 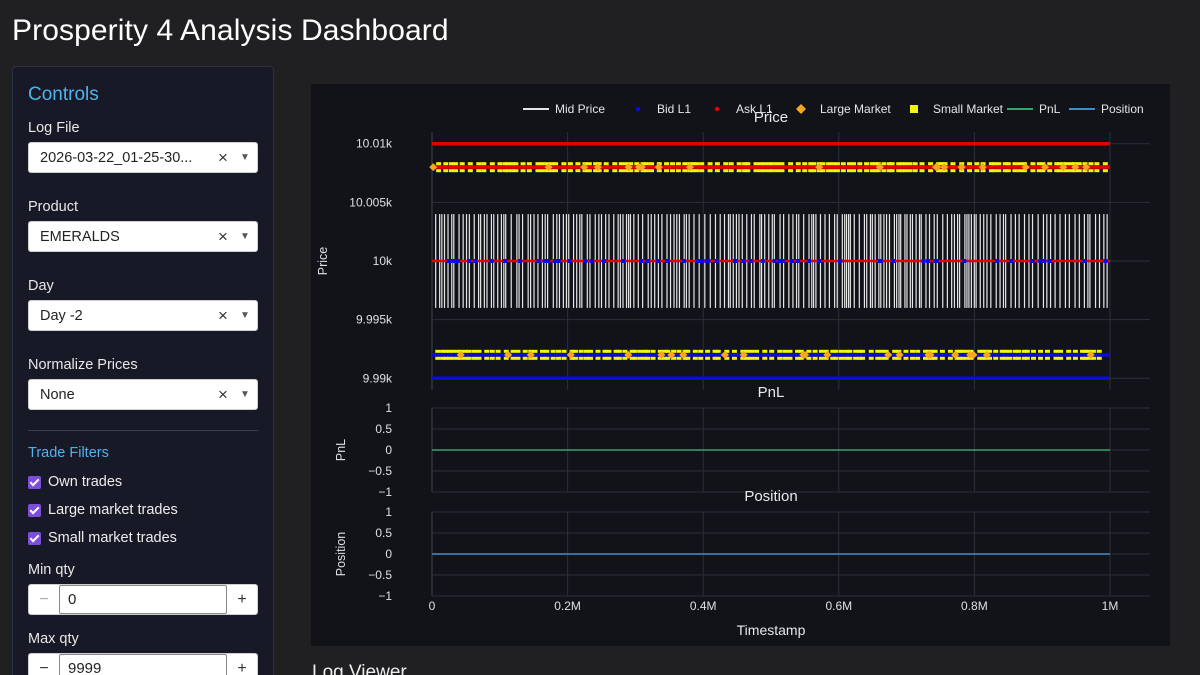 What do you see at coordinates (143, 157) in the screenshot?
I see `log-file-select: 2026-03-22_01-25-30... × ▼` at bounding box center [143, 157].